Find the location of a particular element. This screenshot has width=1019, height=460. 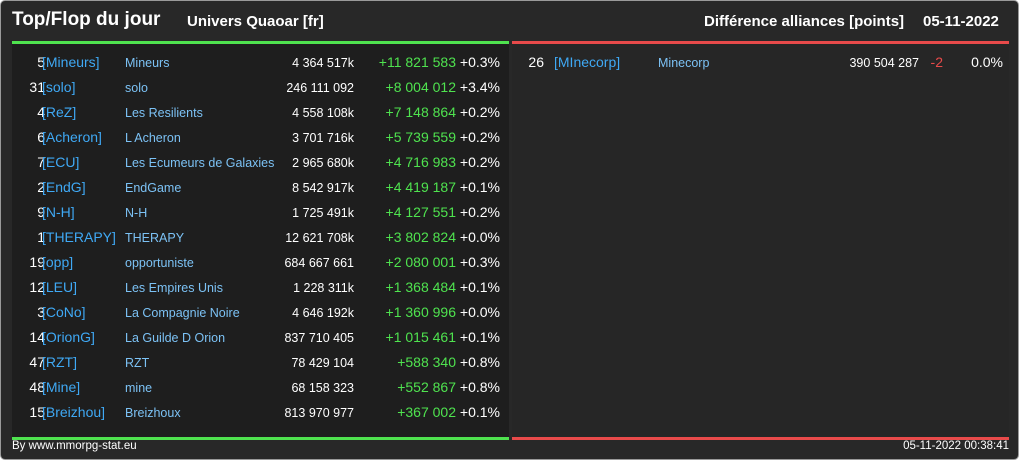

points-difference: +7 148 864 is located at coordinates (420, 112).